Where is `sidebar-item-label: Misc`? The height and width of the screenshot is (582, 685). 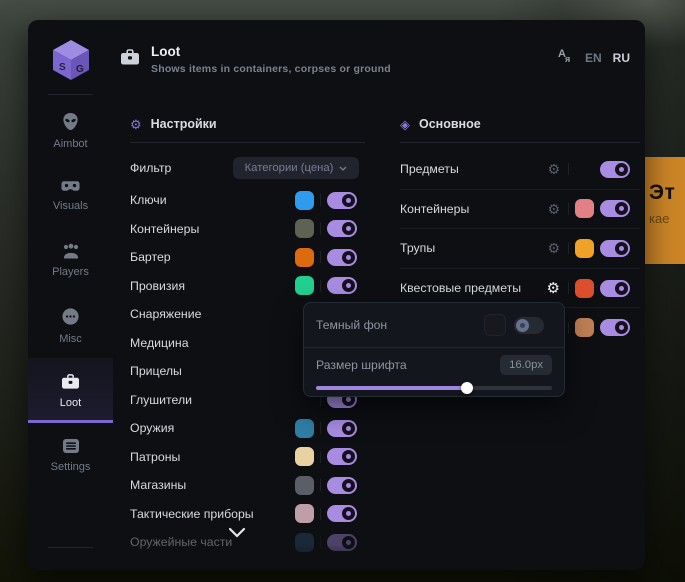 sidebar-item-label: Misc is located at coordinates (70, 338).